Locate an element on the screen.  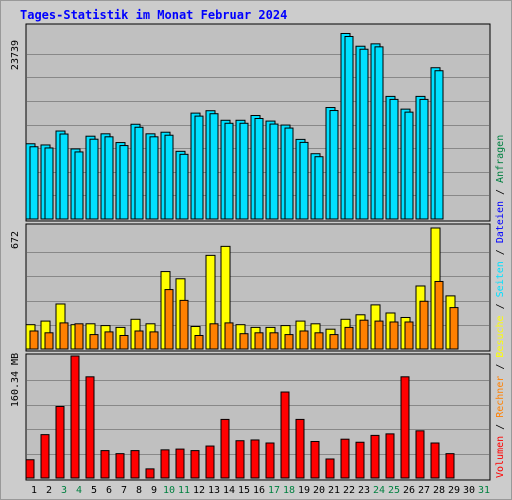
day-label: 24 is located at coordinates (379, 490).